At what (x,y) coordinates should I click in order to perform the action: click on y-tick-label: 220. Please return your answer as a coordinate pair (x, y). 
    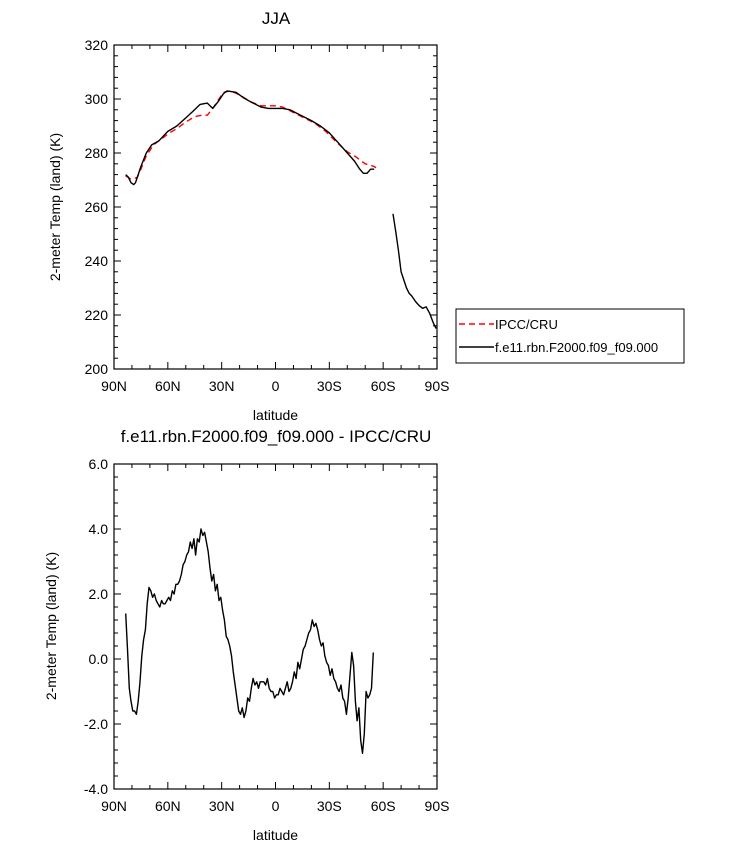
    Looking at the image, I should click on (97, 315).